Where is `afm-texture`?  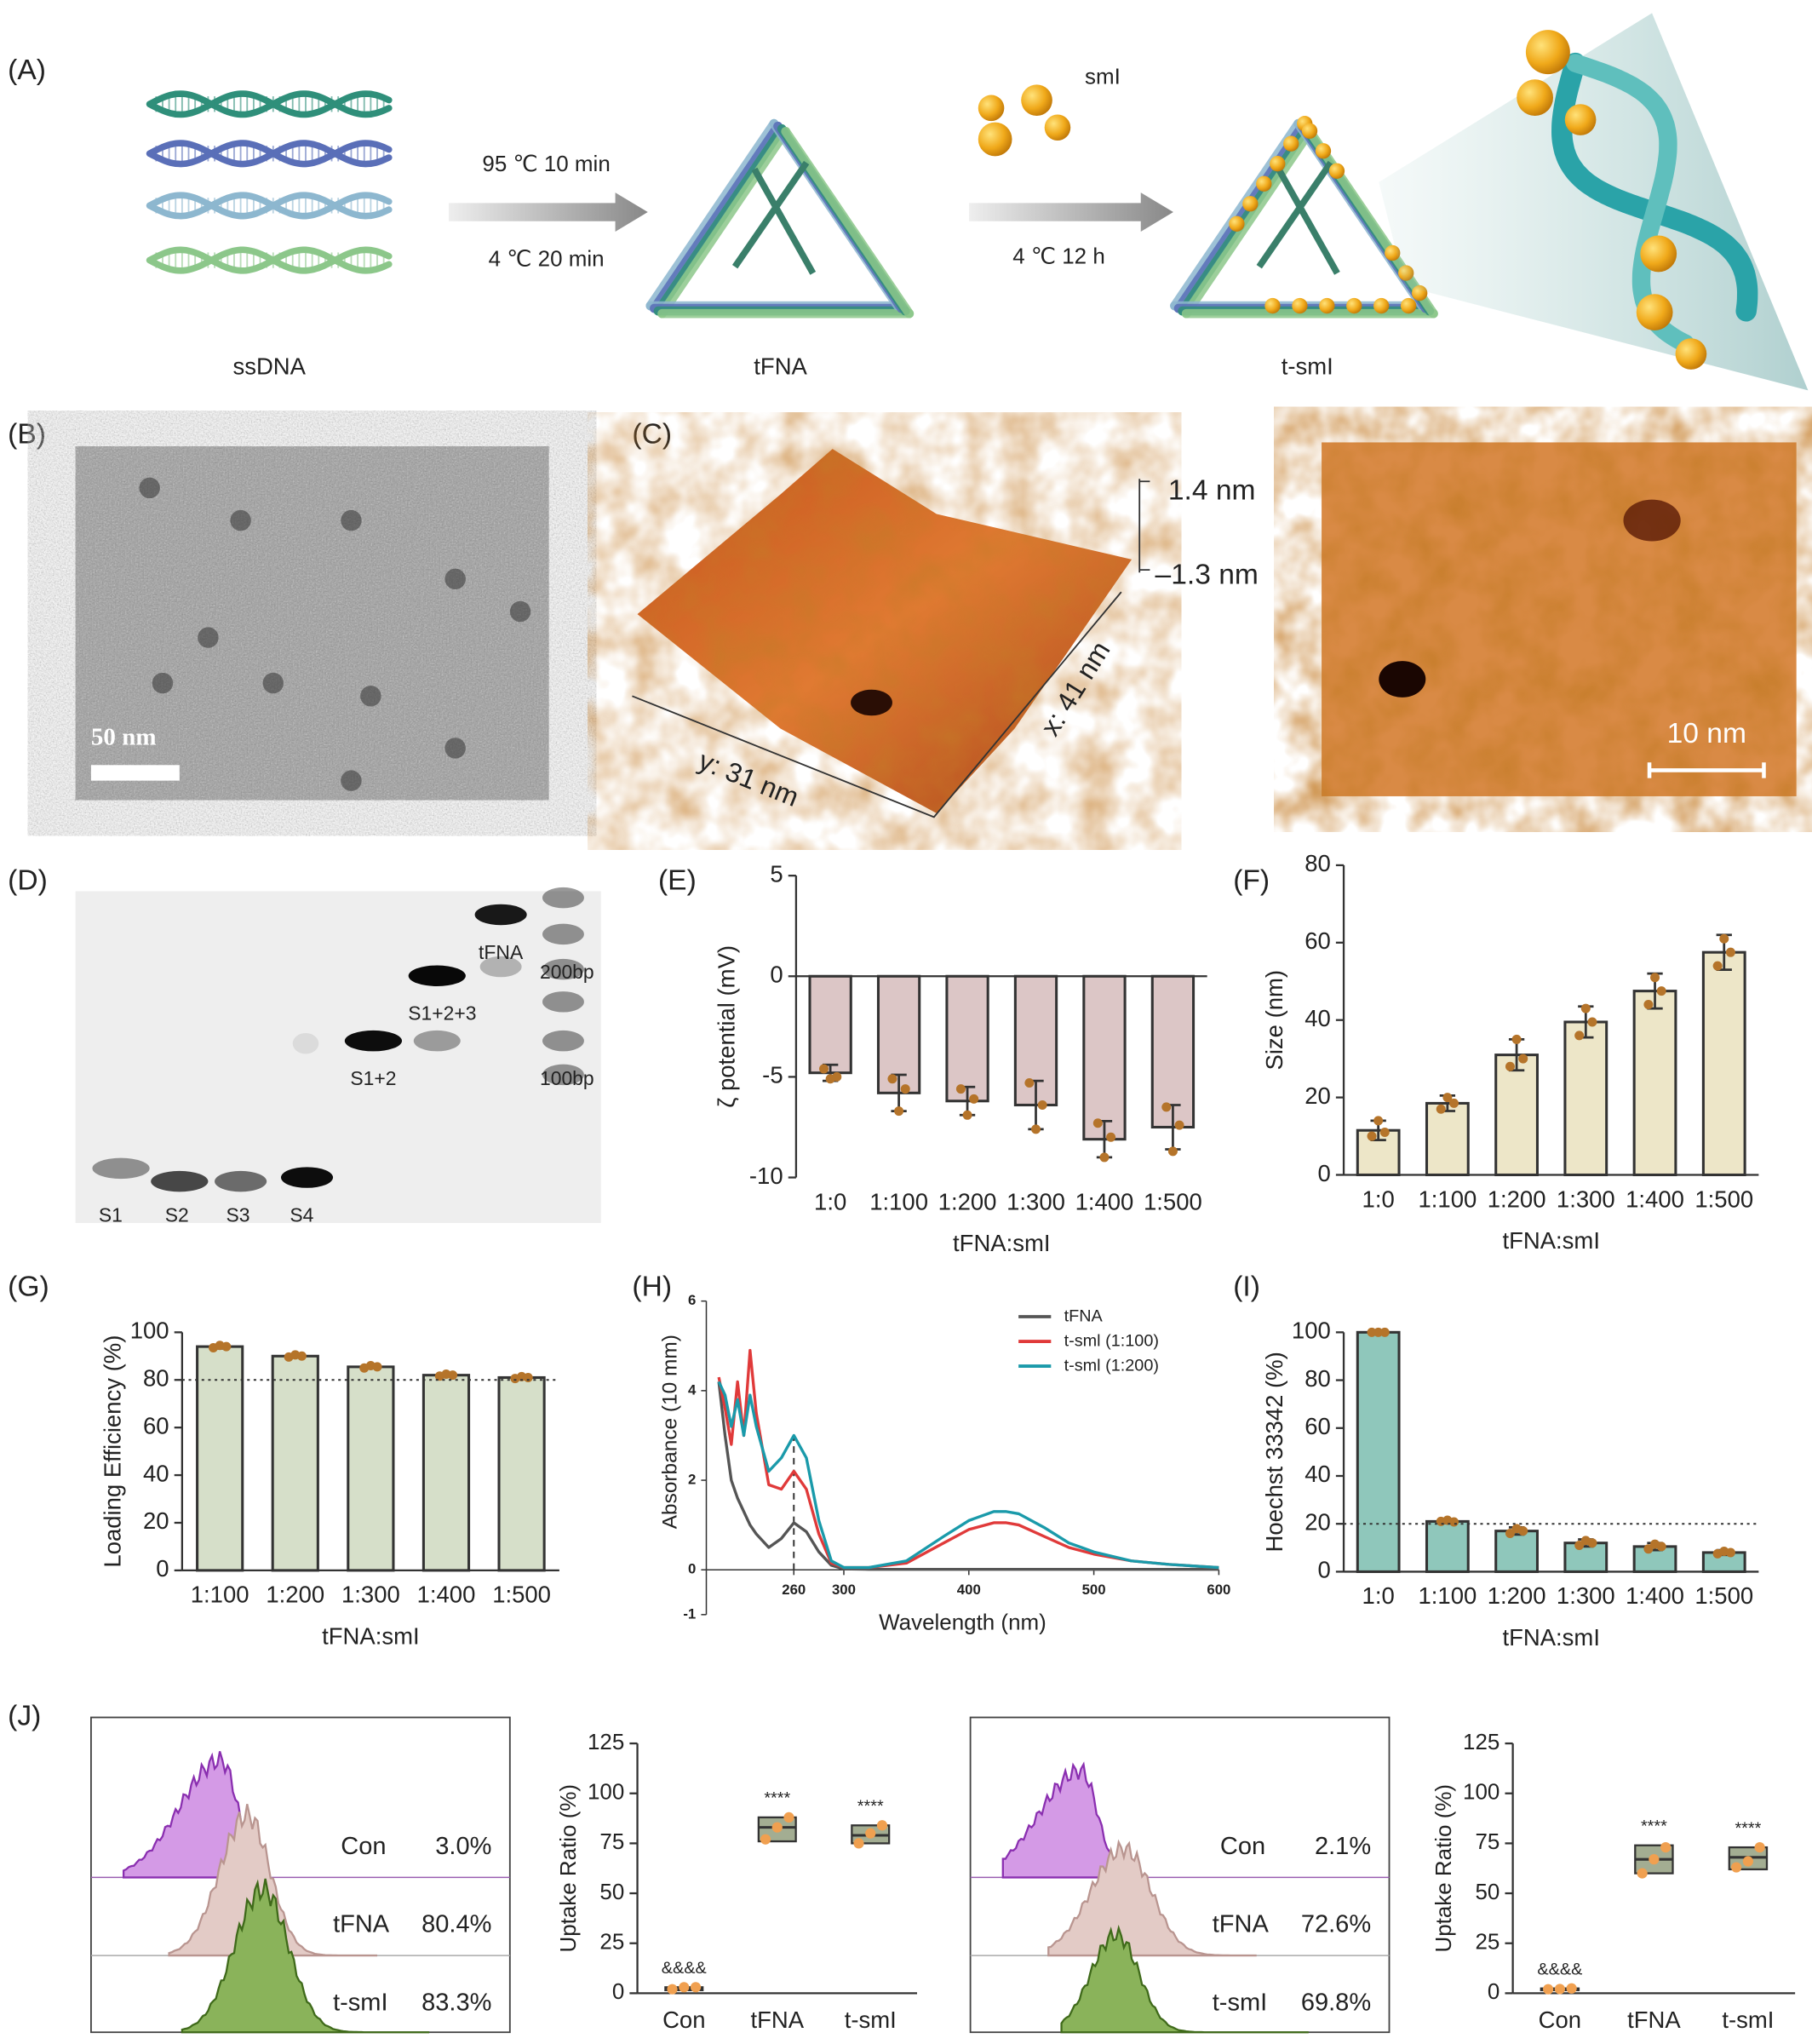 afm-texture is located at coordinates (884, 631).